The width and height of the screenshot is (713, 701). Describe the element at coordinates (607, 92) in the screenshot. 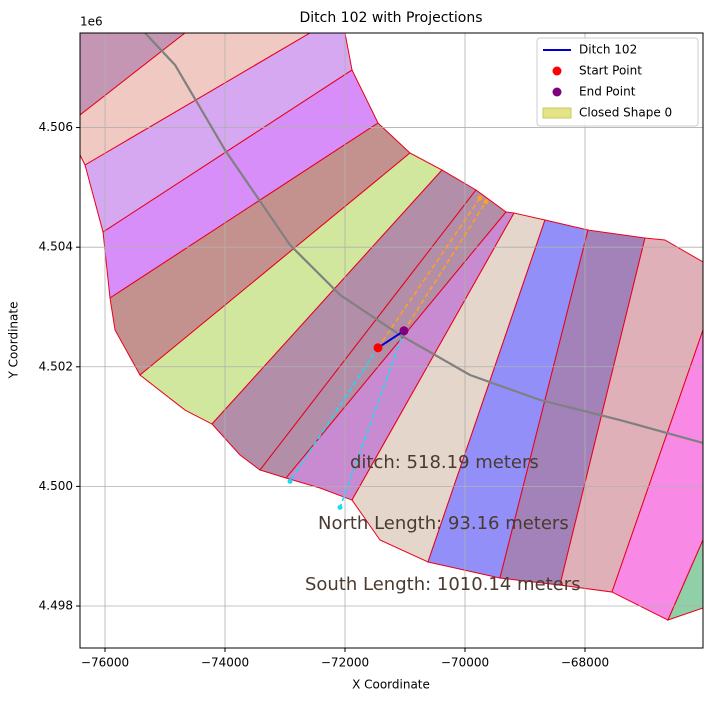

I see `legend-label: End Point` at that location.